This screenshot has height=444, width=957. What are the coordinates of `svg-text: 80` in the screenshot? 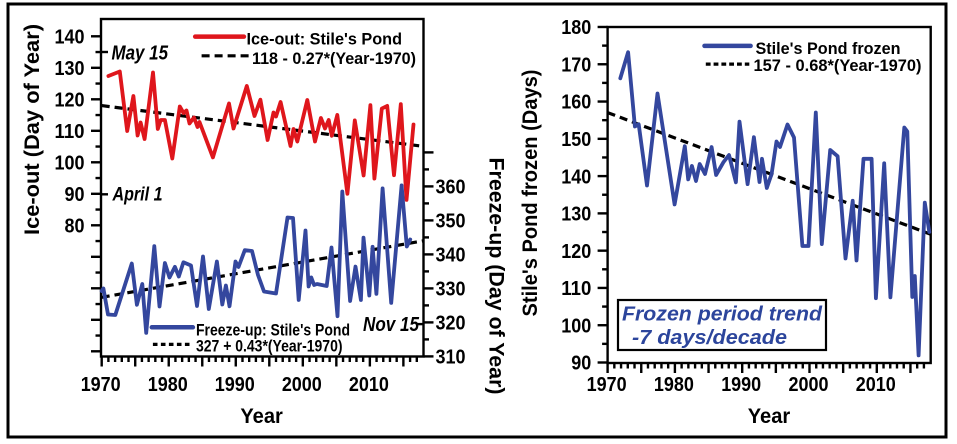 It's located at (75, 227).